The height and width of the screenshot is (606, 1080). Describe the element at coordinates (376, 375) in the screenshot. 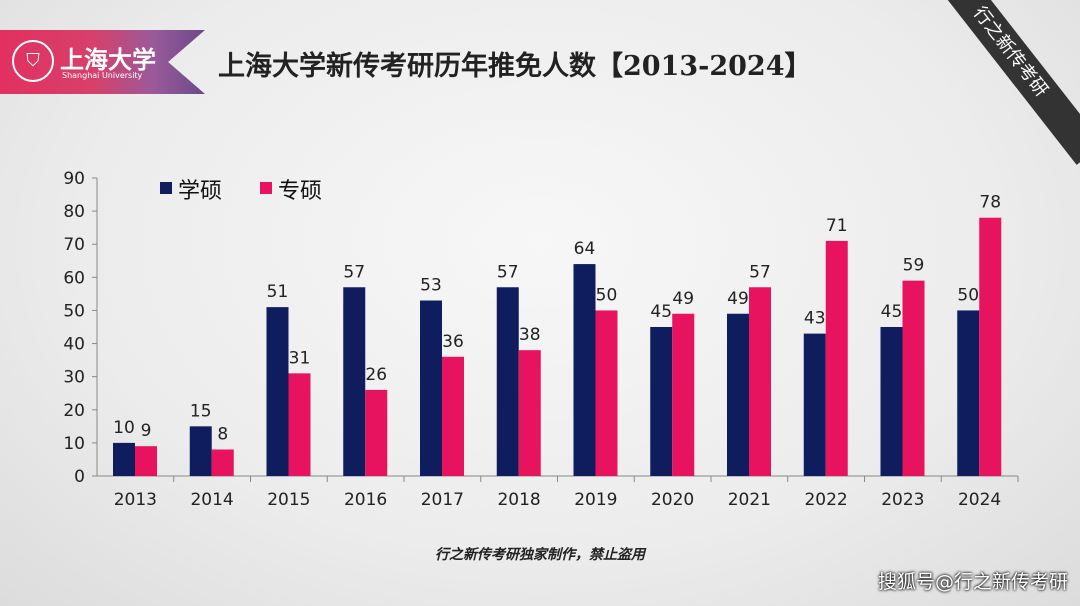

I see `data-label: 26` at that location.